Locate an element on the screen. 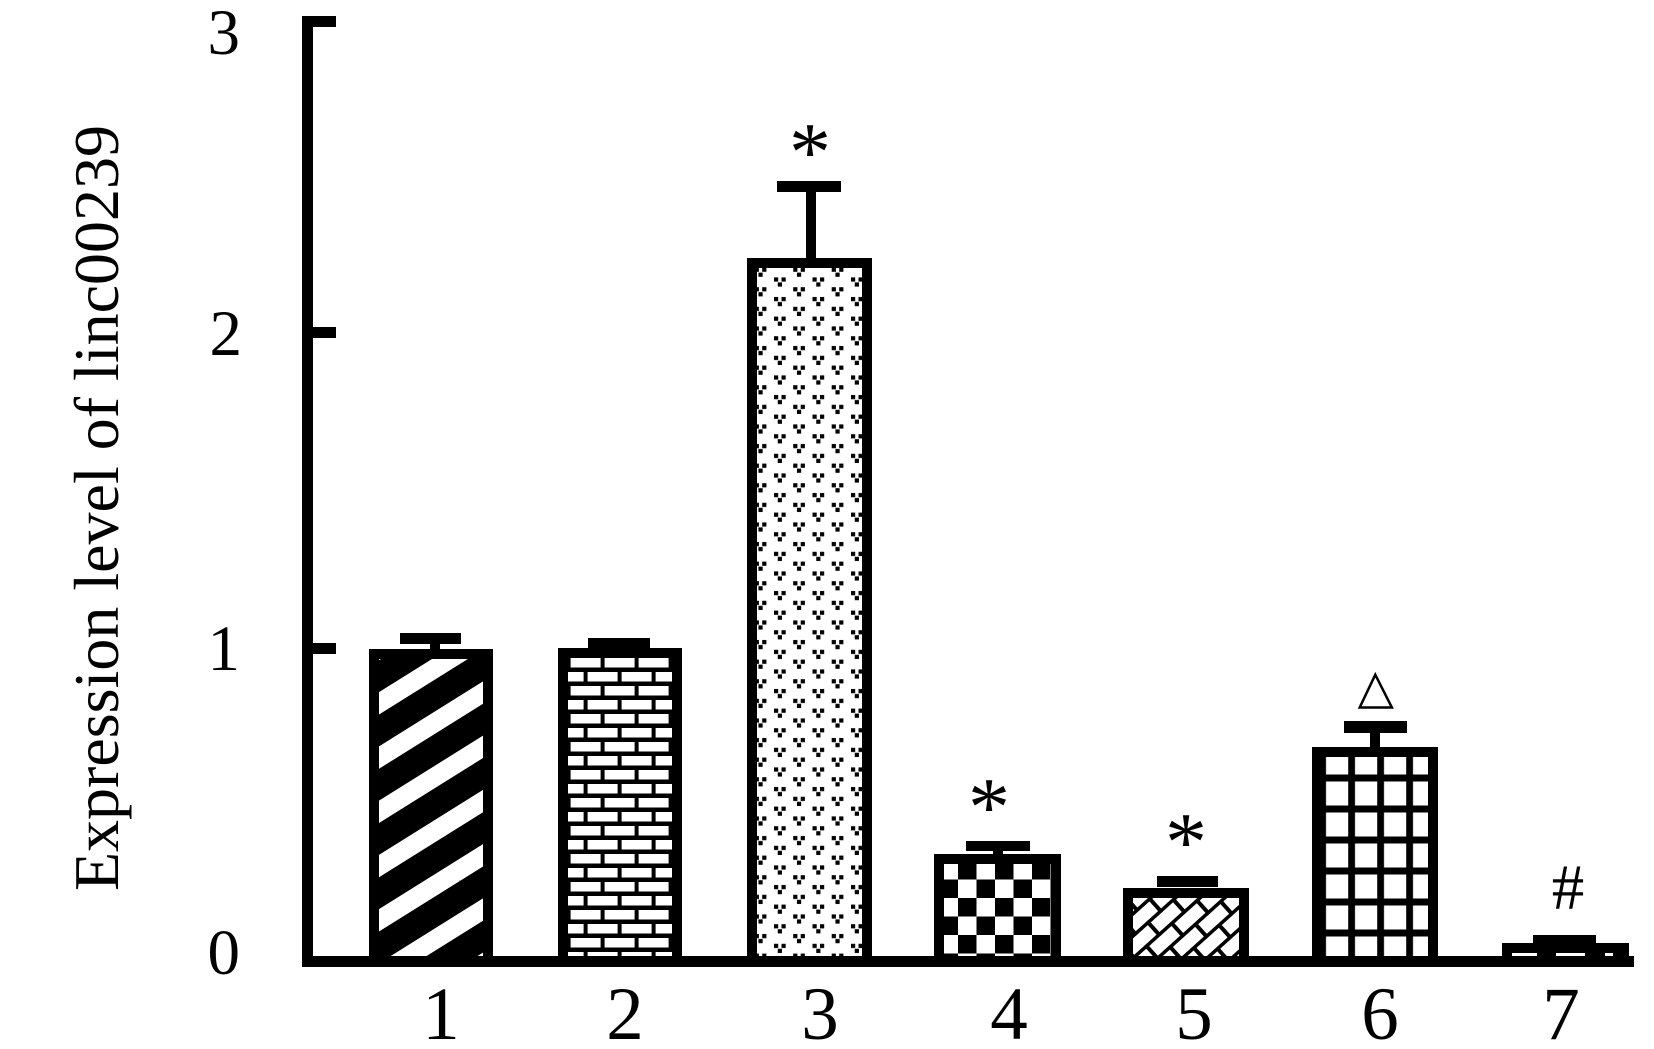 Image resolution: width=1654 pixels, height=1049 pixels. svg-text: 4 is located at coordinates (1009, 1011).